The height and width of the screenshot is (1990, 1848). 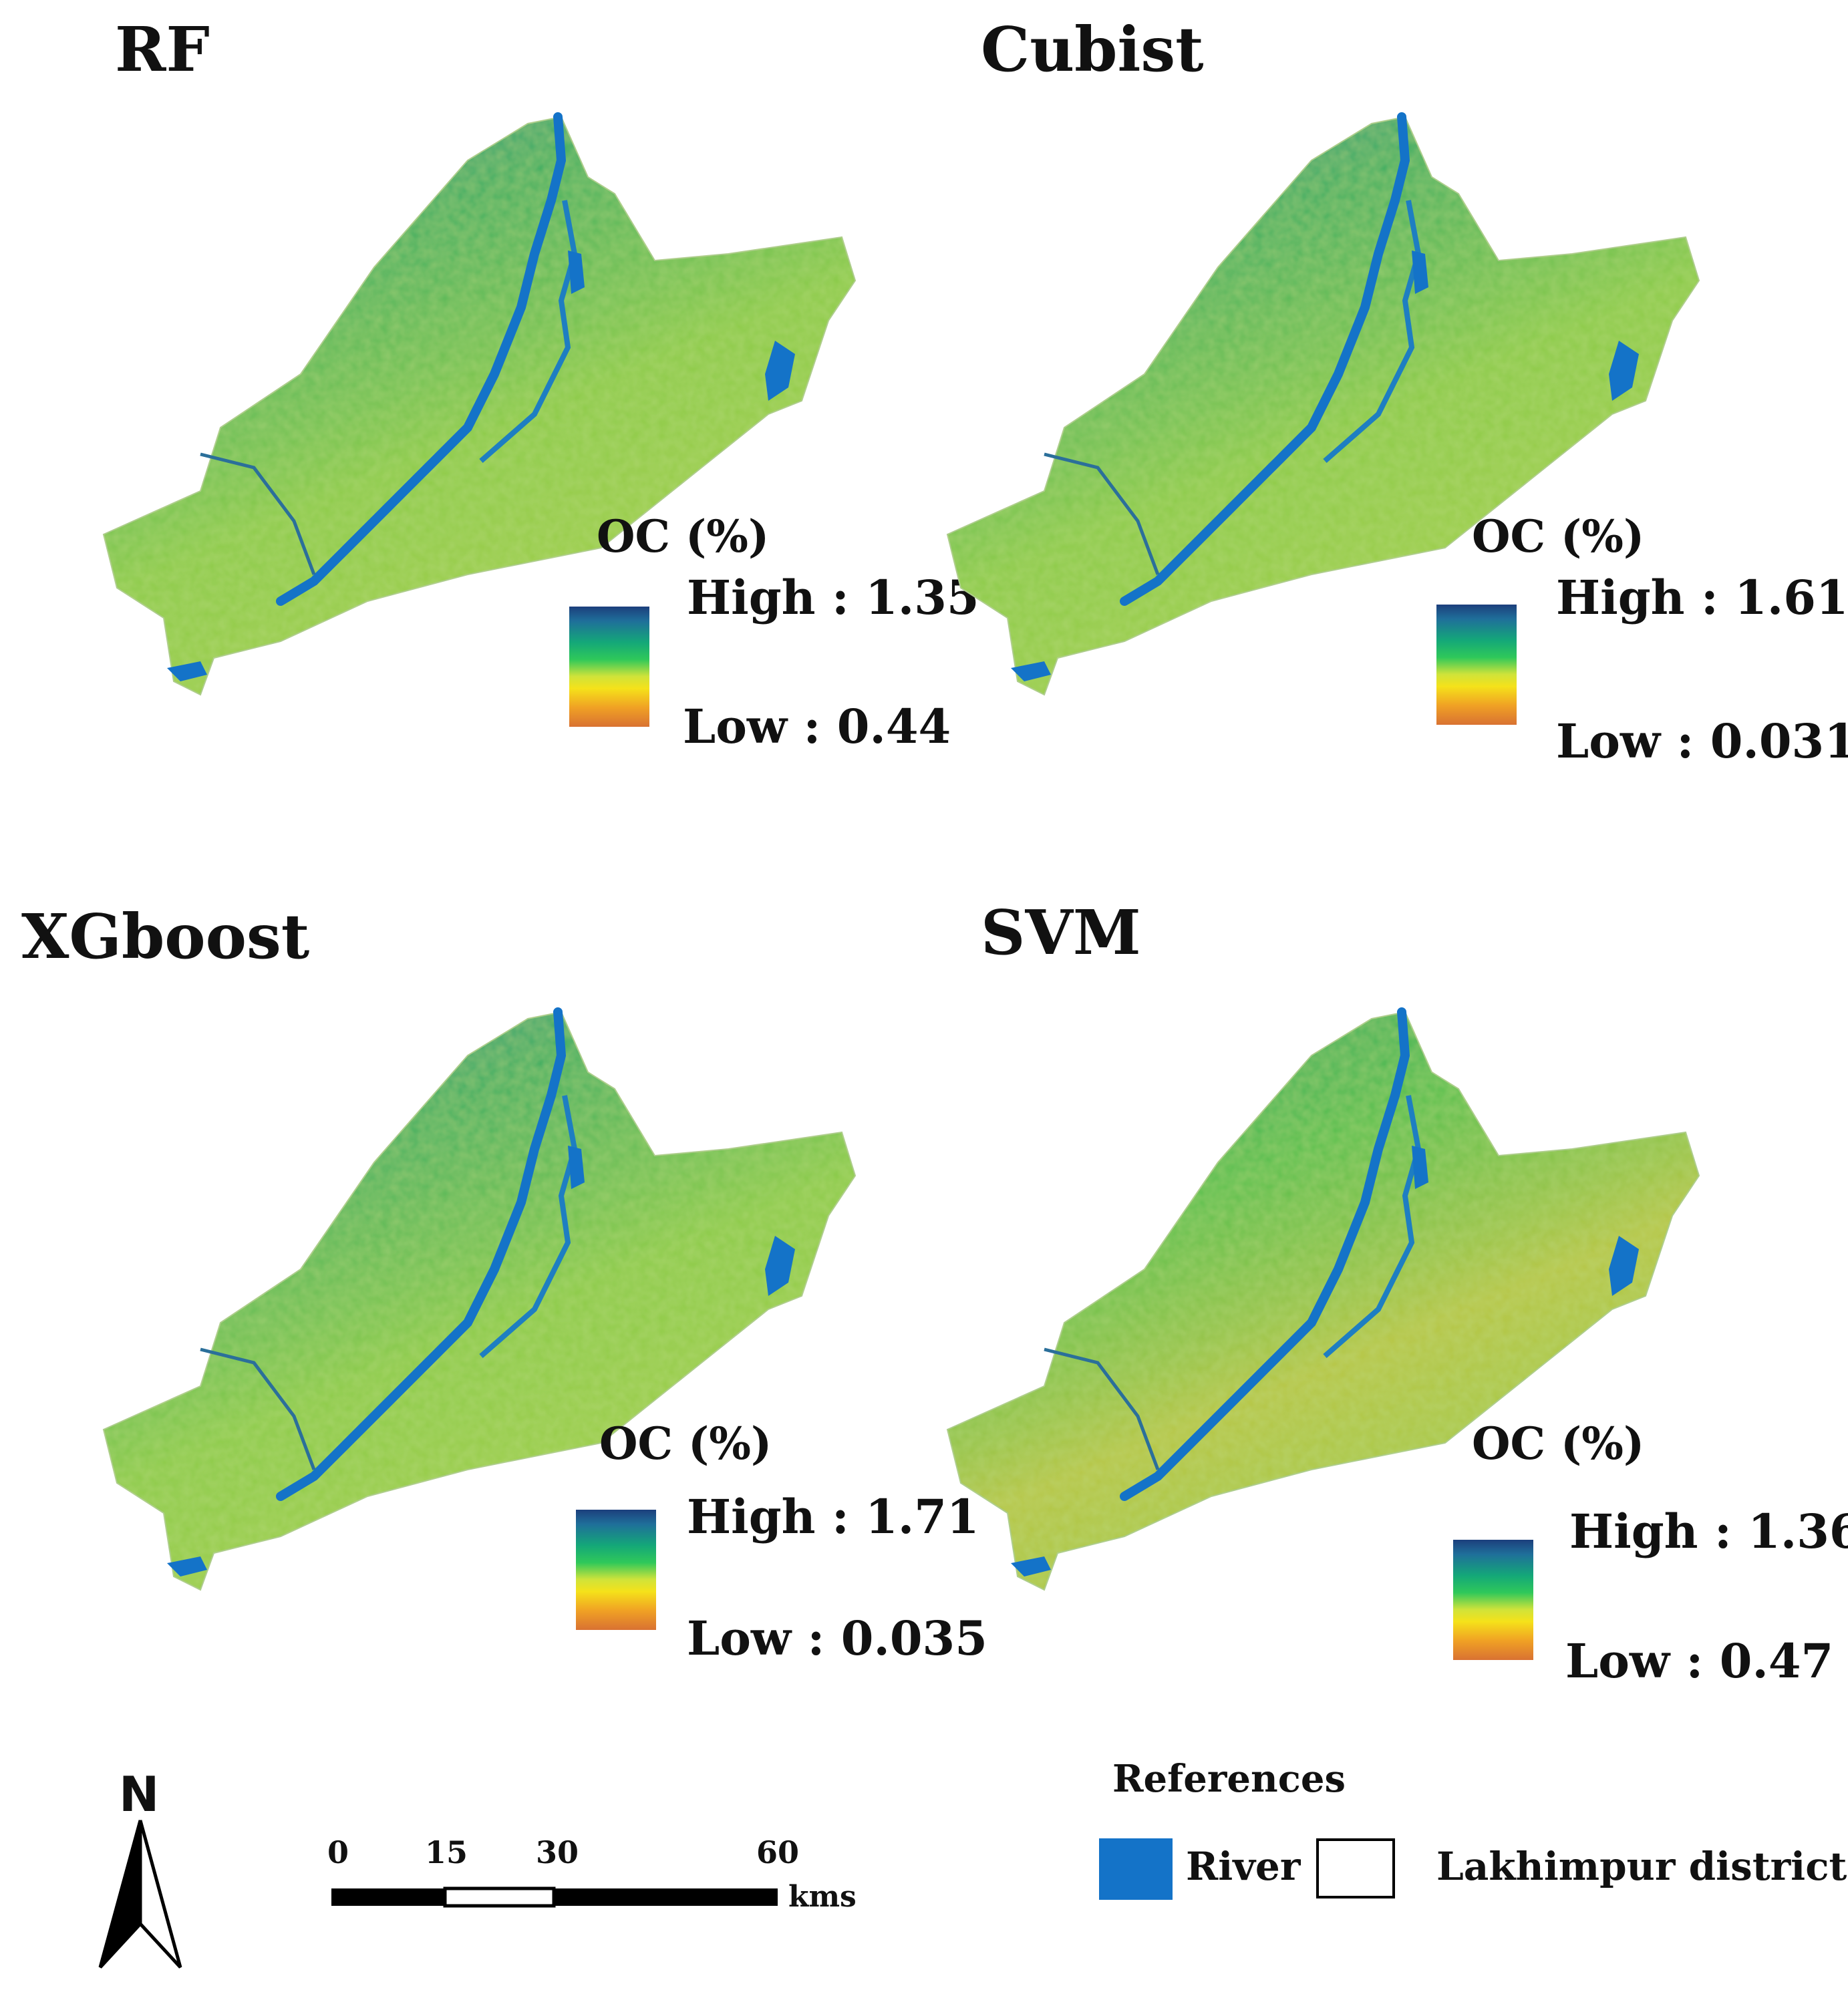 What do you see at coordinates (1092, 49) in the screenshot?
I see `panel-title: Cubist` at bounding box center [1092, 49].